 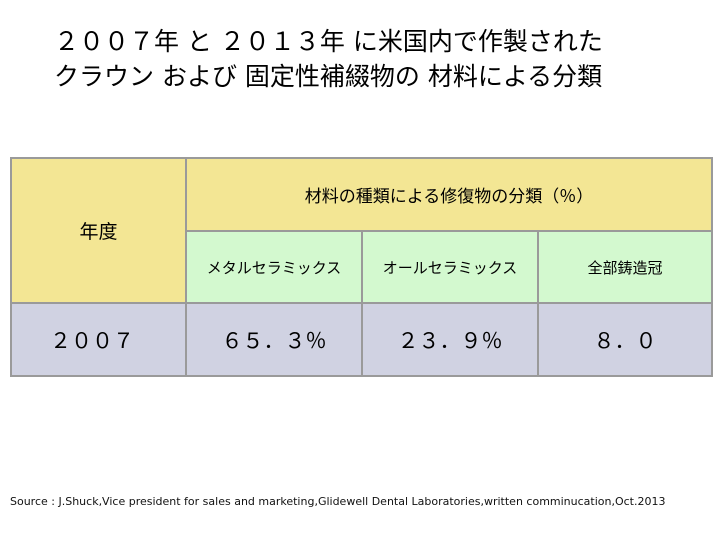 I want to click on title-line-1: ２００７年 と ２０１３年 に米国内で作製された, so click(x=328, y=41).